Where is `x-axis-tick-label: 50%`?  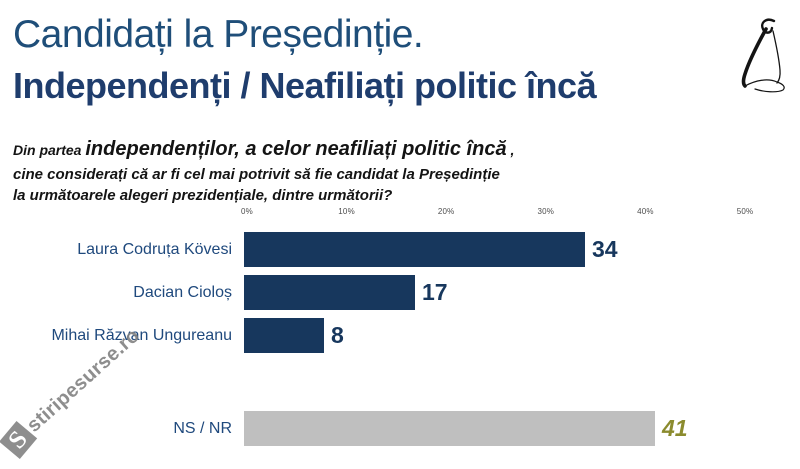
x-axis-tick-label: 50% is located at coordinates (745, 211).